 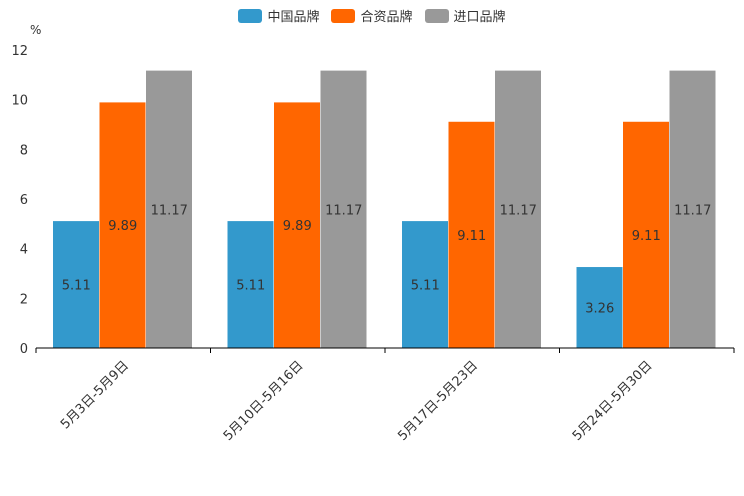 I want to click on legend-label-import: 进口品牌, so click(x=479, y=17).